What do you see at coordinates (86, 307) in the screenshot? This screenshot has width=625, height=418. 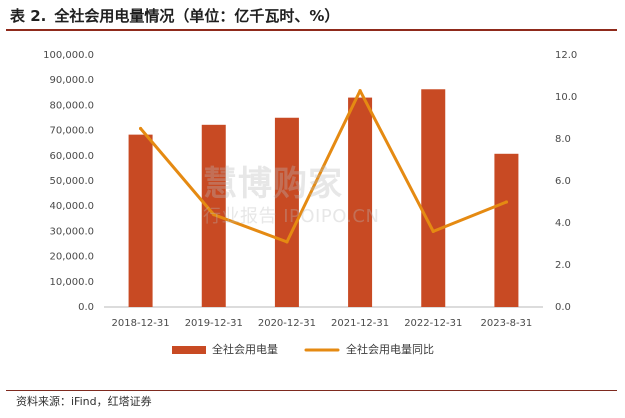 I see `left-axis-tick-label: 0.0` at bounding box center [86, 307].